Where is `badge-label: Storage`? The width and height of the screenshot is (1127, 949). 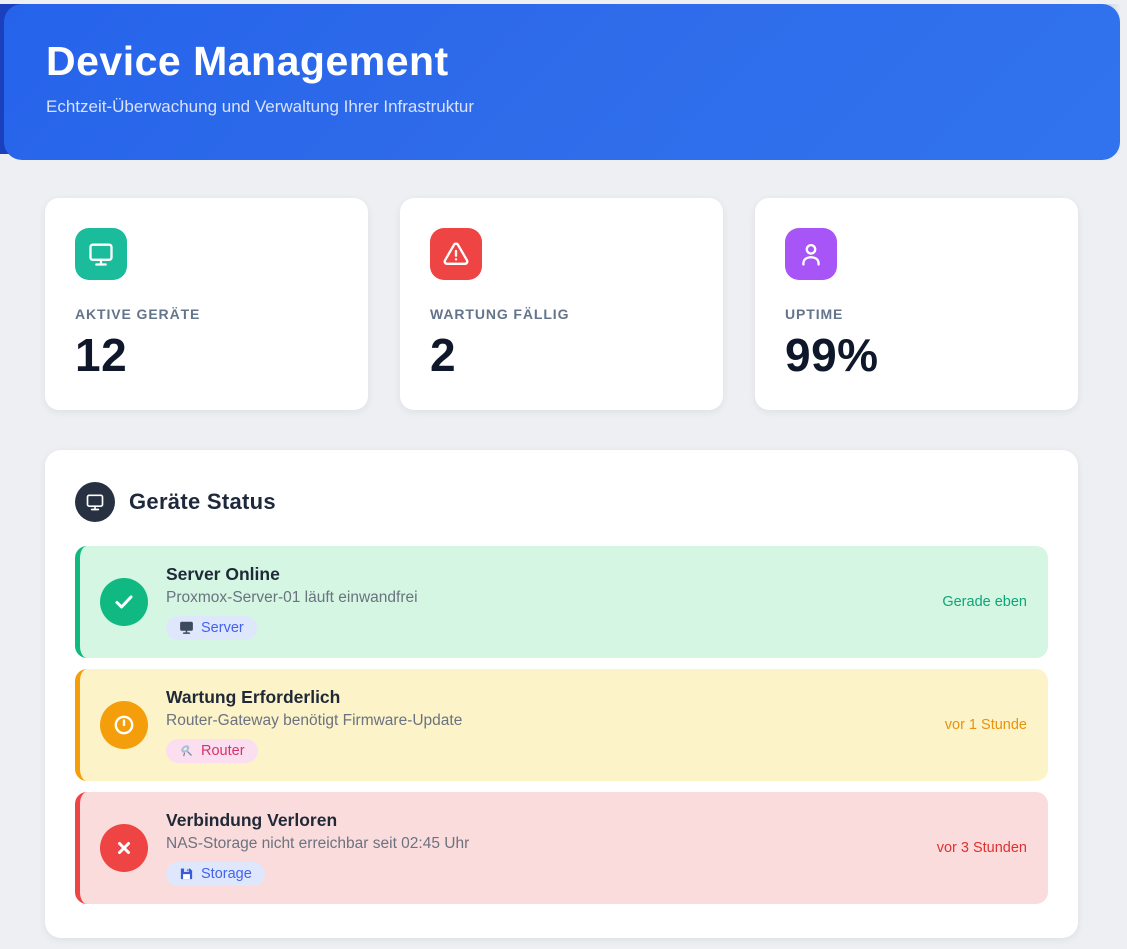
badge-label: Storage is located at coordinates (226, 873).